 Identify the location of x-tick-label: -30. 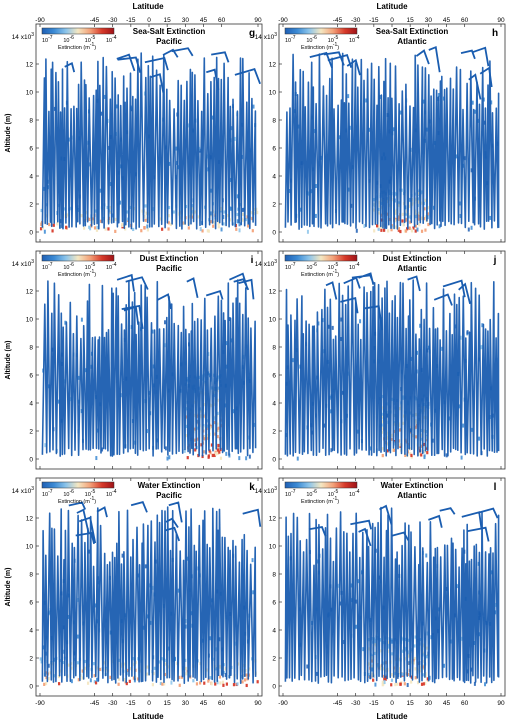
(356, 20).